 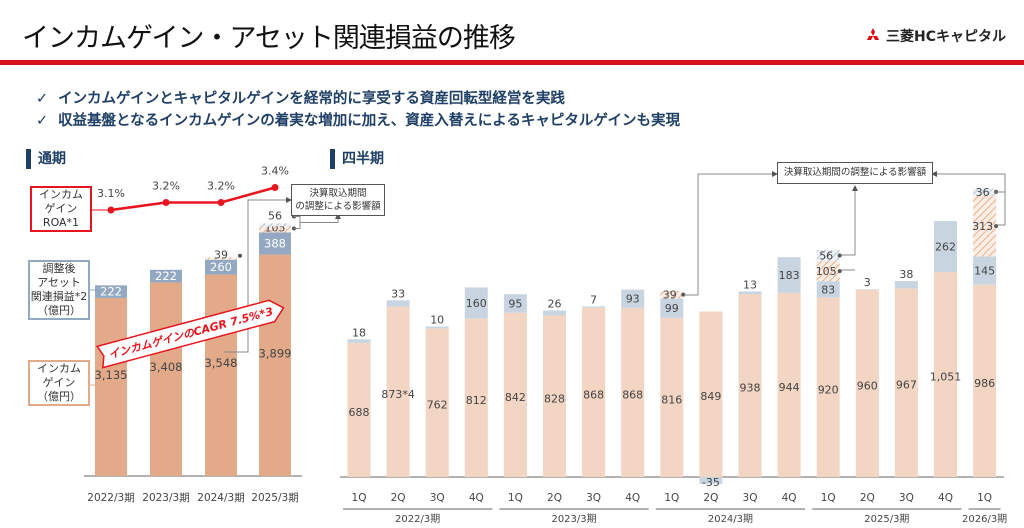 What do you see at coordinates (573, 519) in the screenshot?
I see `x-group-label: 2023/3期` at bounding box center [573, 519].